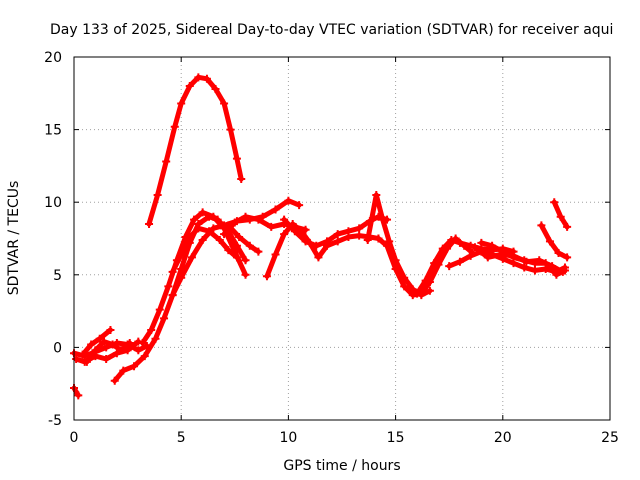 This screenshot has height=480, width=640. I want to click on y-axis-label: SDTVAR / TECUs, so click(14, 238).